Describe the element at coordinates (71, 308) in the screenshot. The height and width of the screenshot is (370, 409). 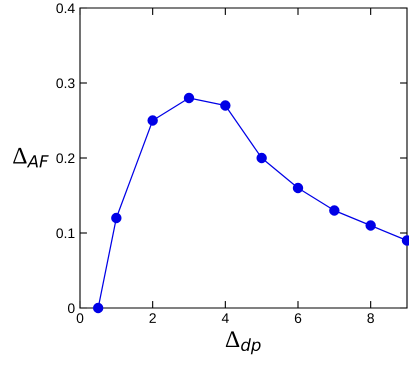
I see `y-tick-label: 0` at that location.